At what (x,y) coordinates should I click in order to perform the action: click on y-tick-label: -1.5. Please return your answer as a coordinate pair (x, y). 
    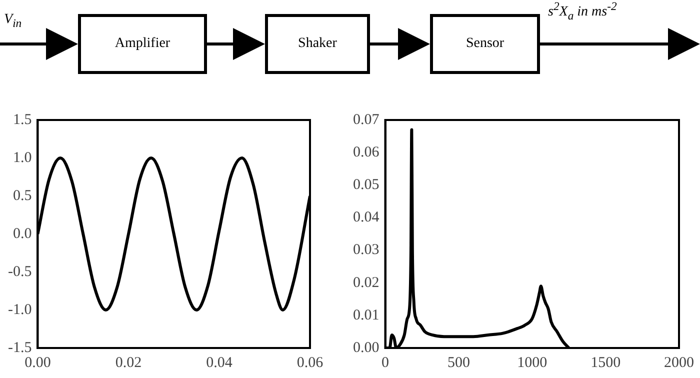
    Looking at the image, I should click on (20, 348).